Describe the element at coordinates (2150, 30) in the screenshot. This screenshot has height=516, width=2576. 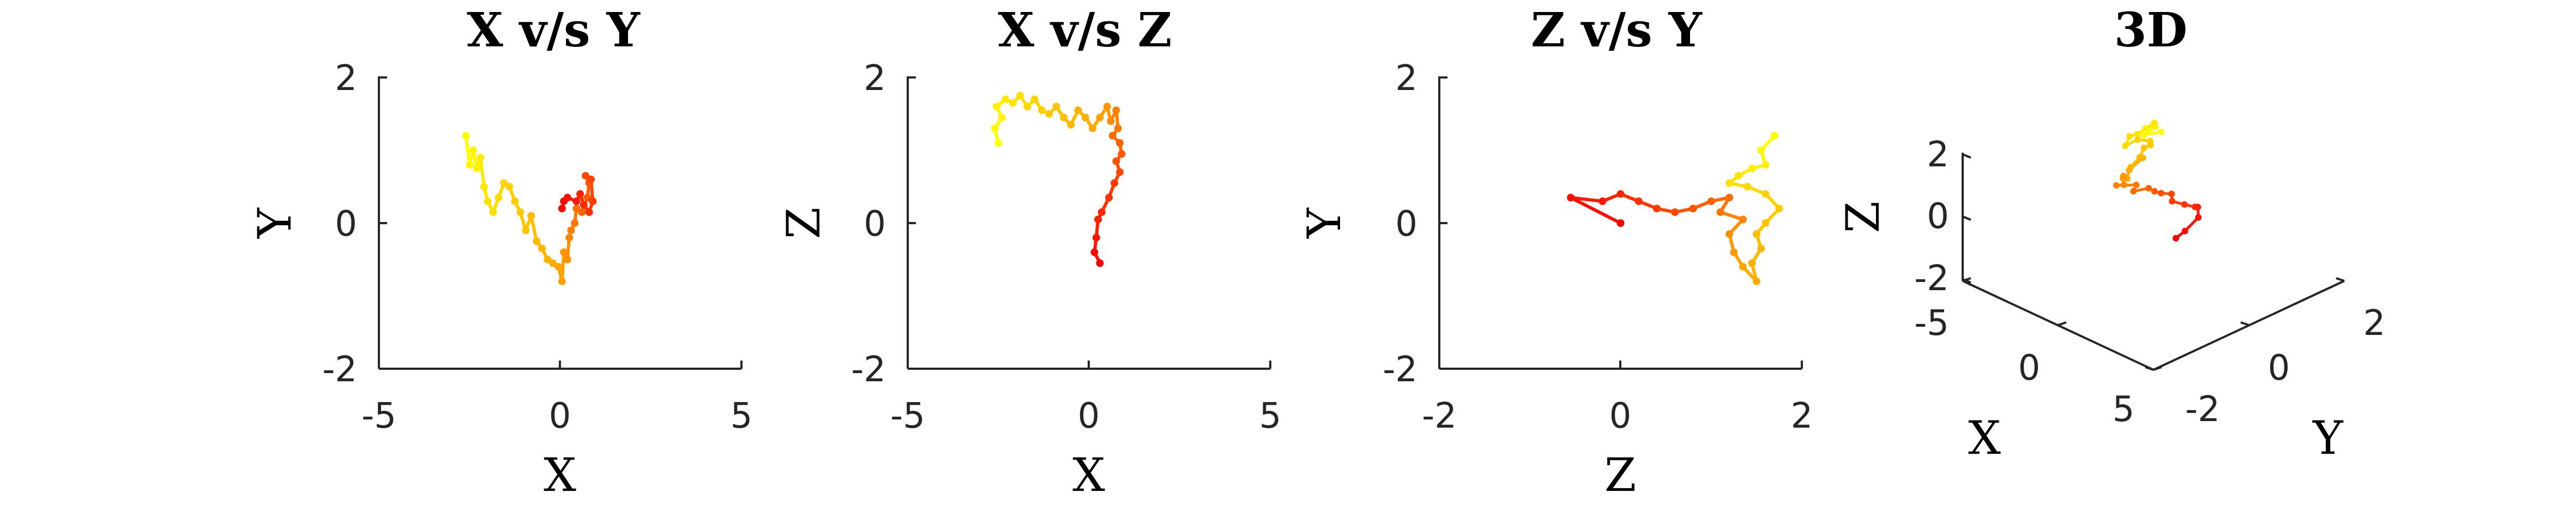
I see `chart-title: 3D` at that location.